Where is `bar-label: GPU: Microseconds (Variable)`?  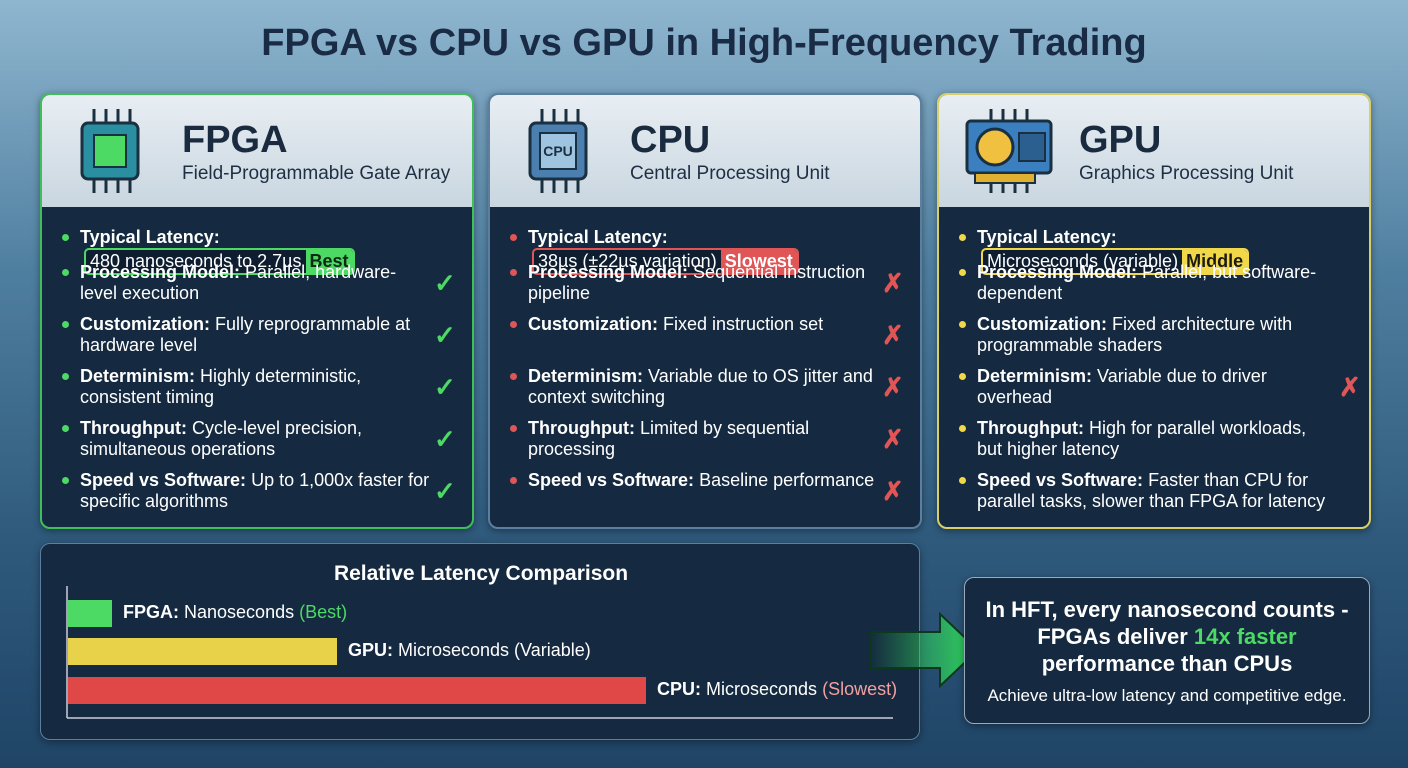 bar-label: GPU: Microseconds (Variable) is located at coordinates (469, 650).